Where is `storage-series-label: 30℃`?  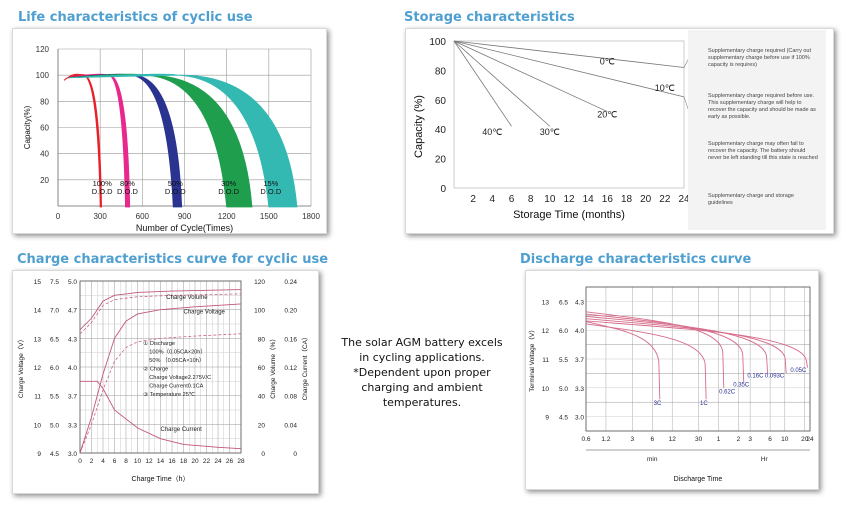
storage-series-label: 30℃ is located at coordinates (550, 132).